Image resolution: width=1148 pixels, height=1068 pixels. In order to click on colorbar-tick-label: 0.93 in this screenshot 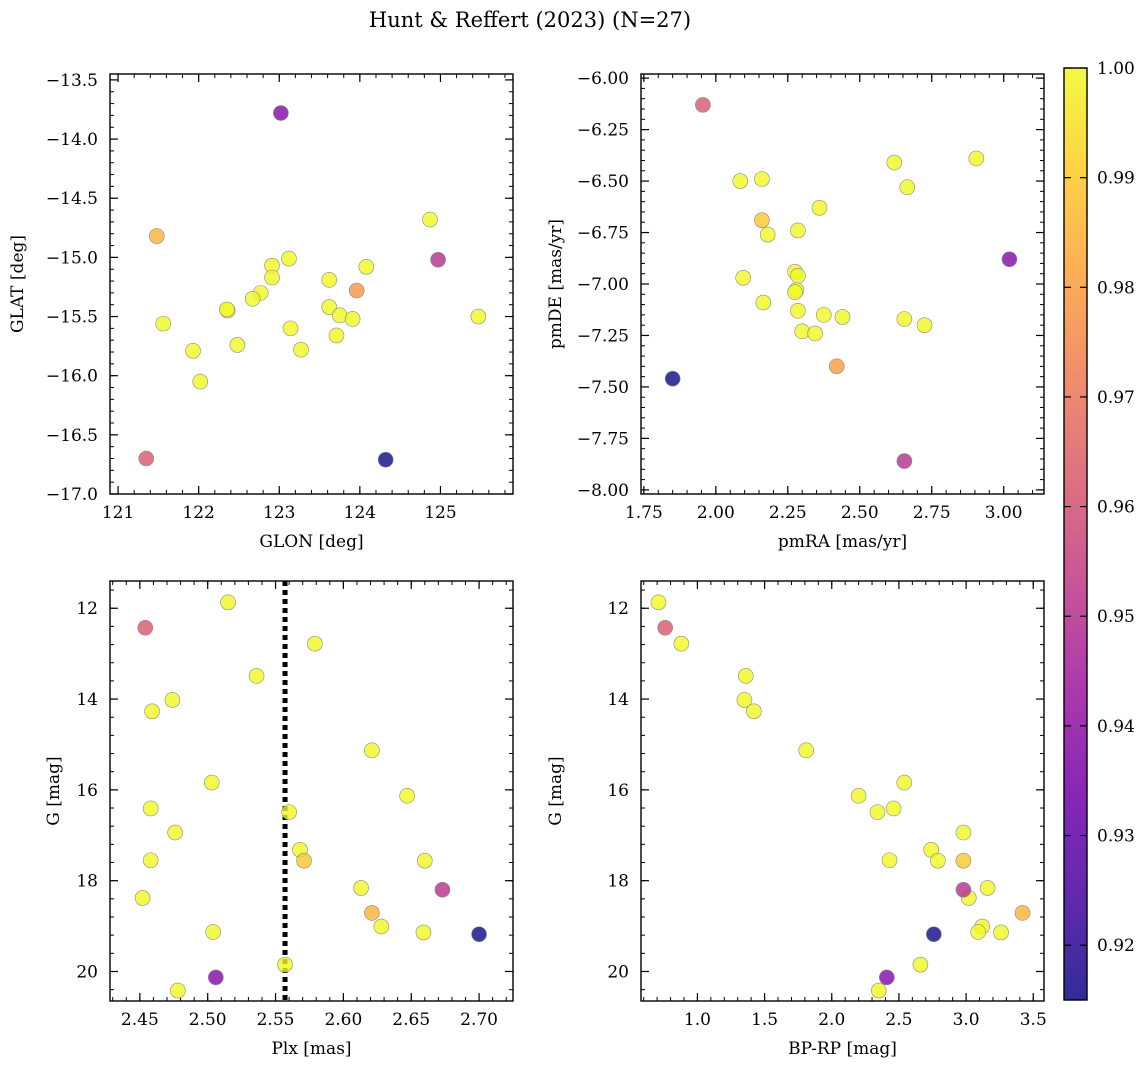, I will do `click(1116, 837)`.